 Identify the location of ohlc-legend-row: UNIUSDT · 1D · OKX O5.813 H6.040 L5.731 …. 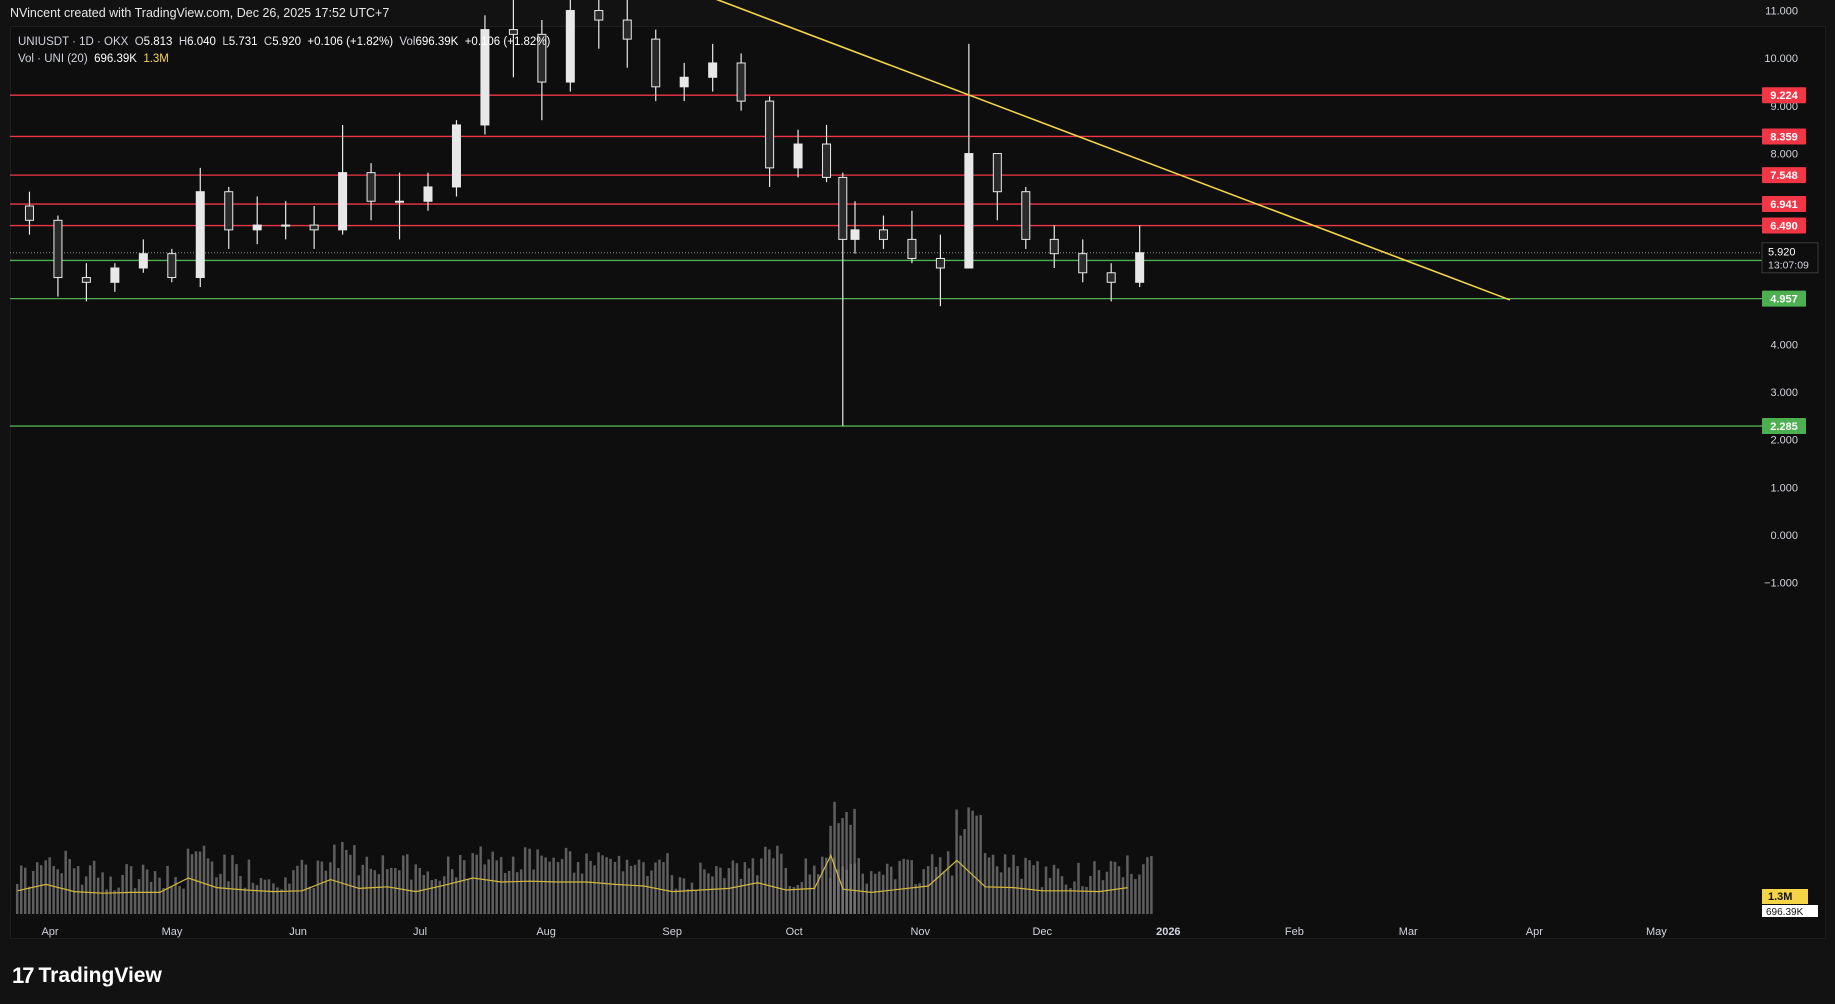
(284, 42).